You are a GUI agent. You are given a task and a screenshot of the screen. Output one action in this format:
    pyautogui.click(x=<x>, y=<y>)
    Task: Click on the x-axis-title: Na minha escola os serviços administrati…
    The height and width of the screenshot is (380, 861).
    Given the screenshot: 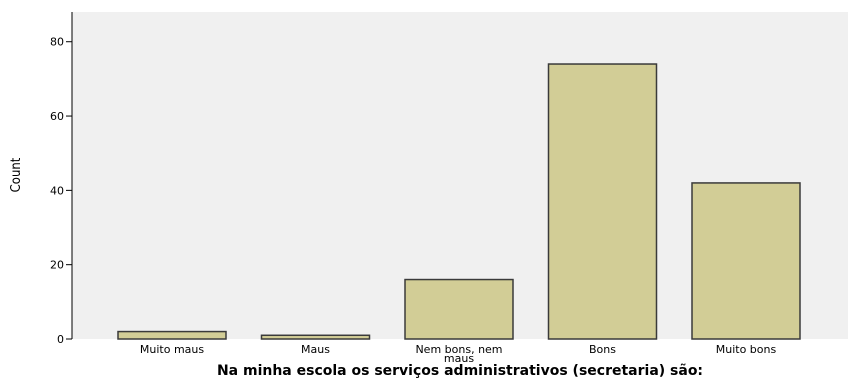 What is the action you would take?
    pyautogui.click(x=460, y=371)
    